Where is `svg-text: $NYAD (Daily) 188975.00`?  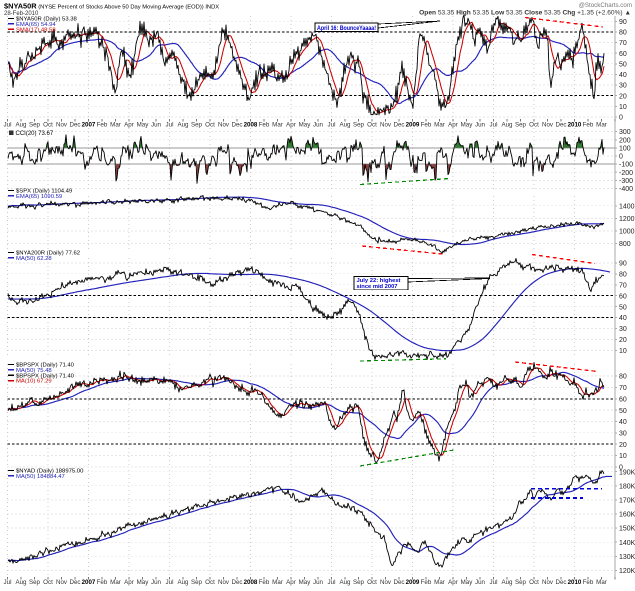 svg-text: $NYAD (Daily) 188975.00 is located at coordinates (50, 472).